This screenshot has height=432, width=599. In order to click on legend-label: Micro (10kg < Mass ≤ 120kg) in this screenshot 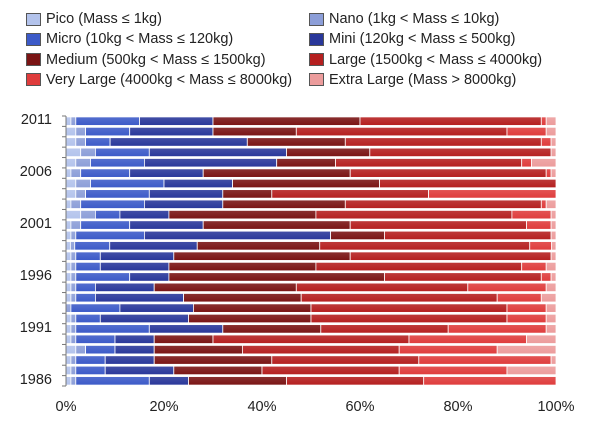, I will do `click(140, 39)`.